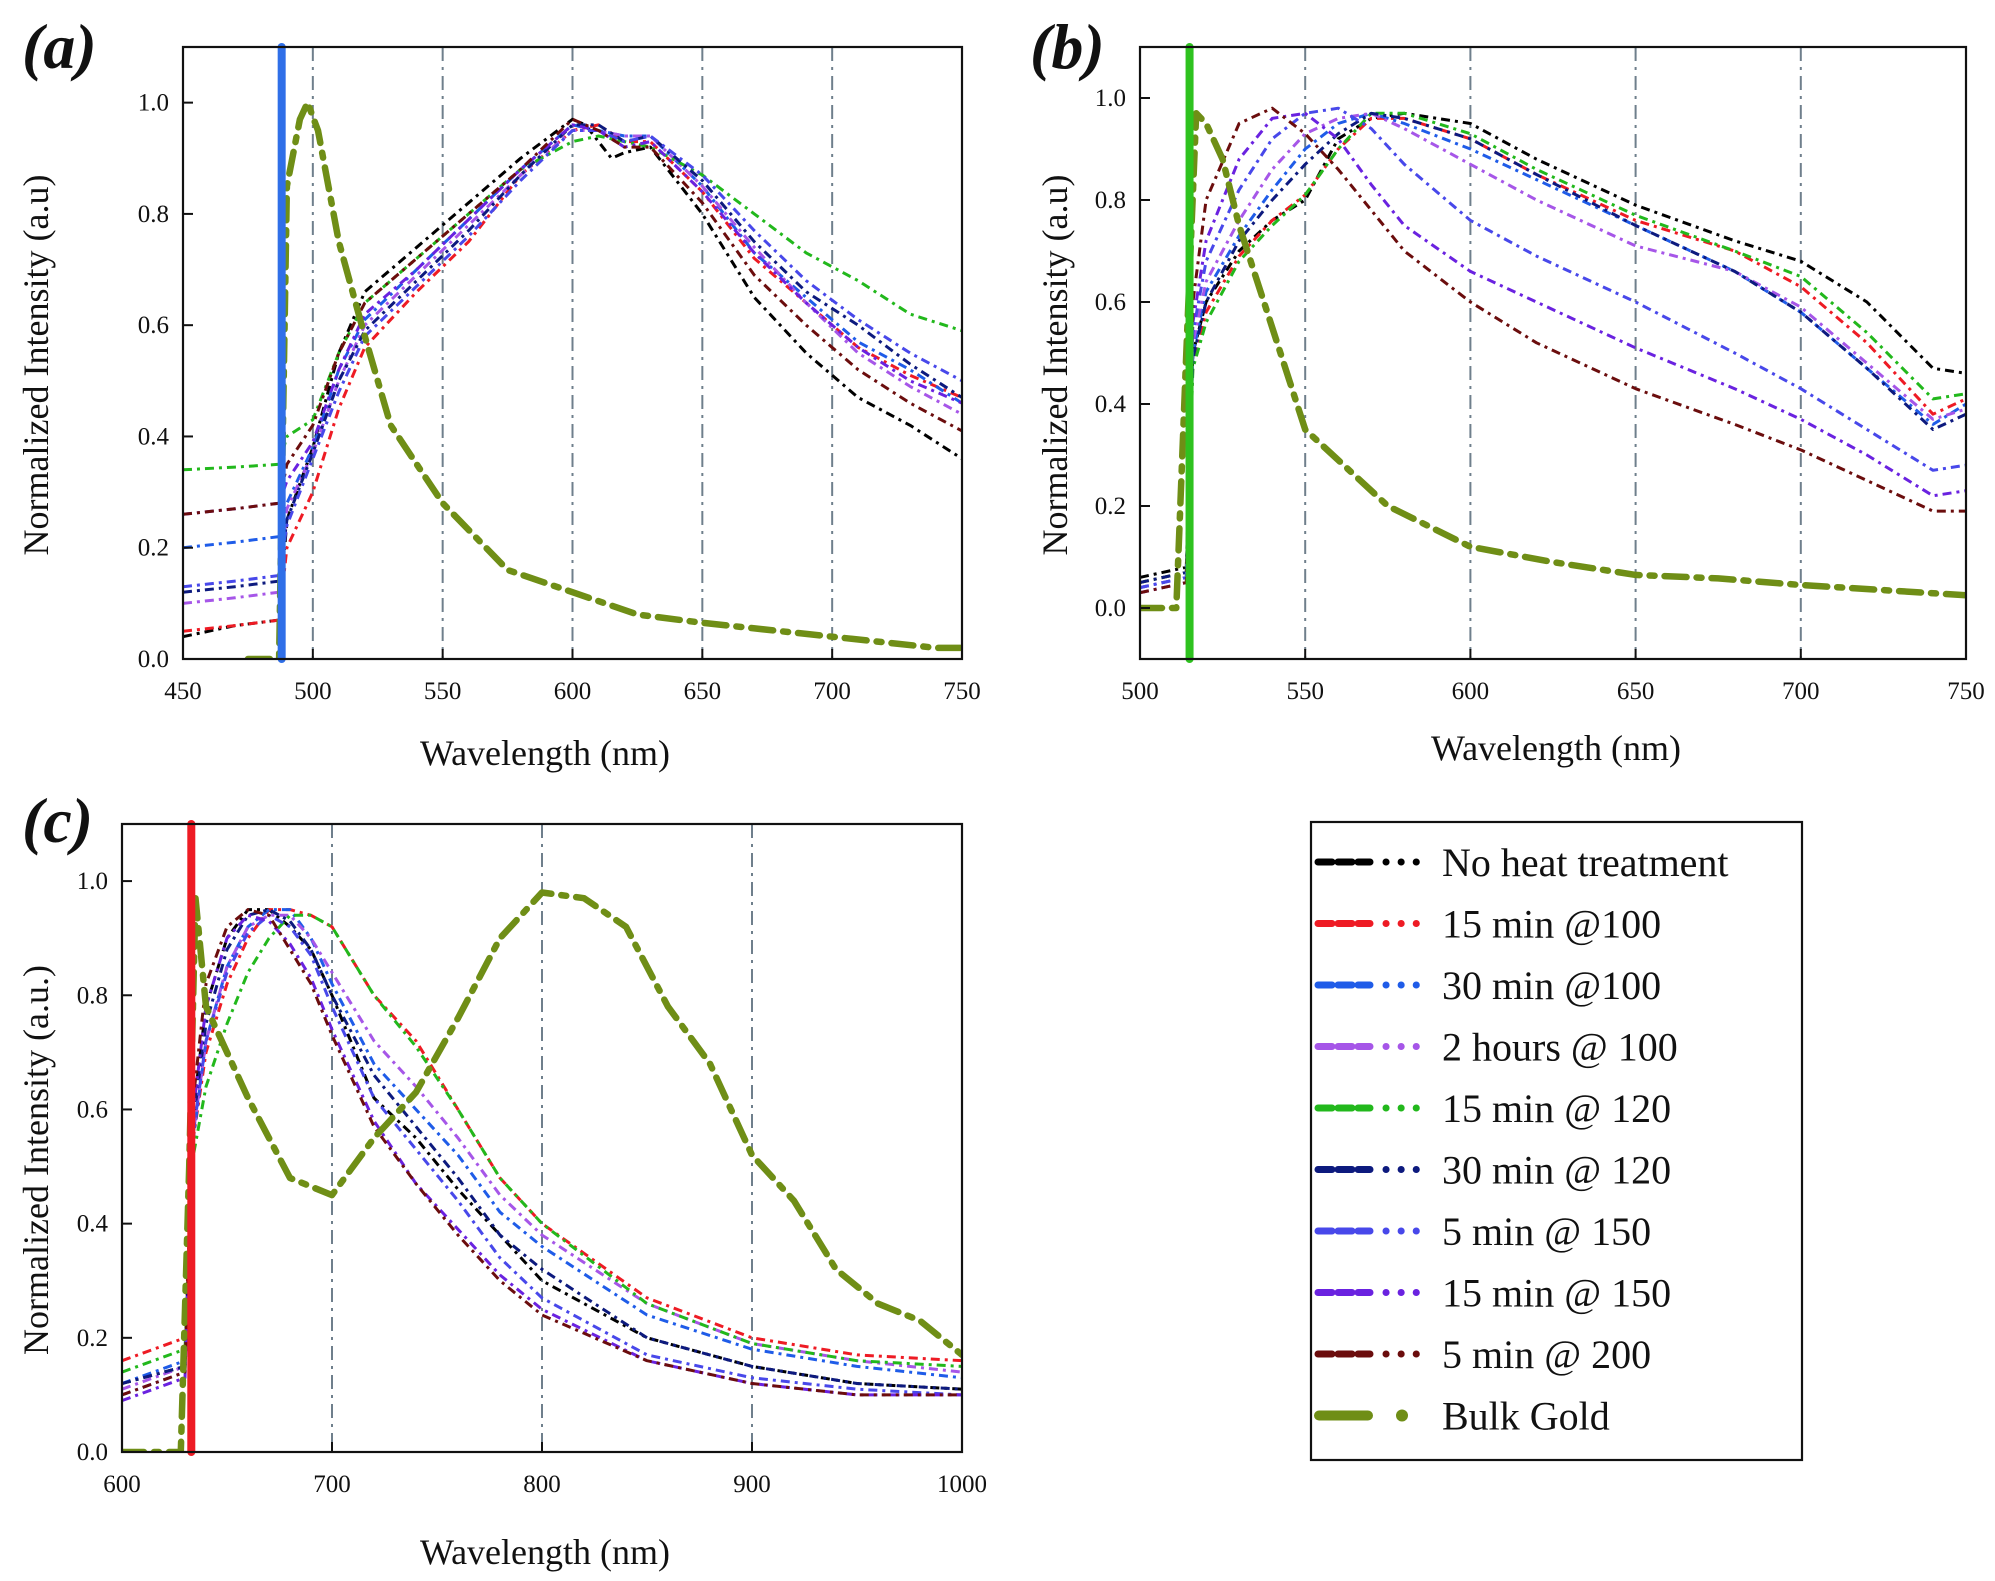 This screenshot has width=1995, height=1581. I want to click on panel-b-series-bulk-gold, so click(1553, 361).